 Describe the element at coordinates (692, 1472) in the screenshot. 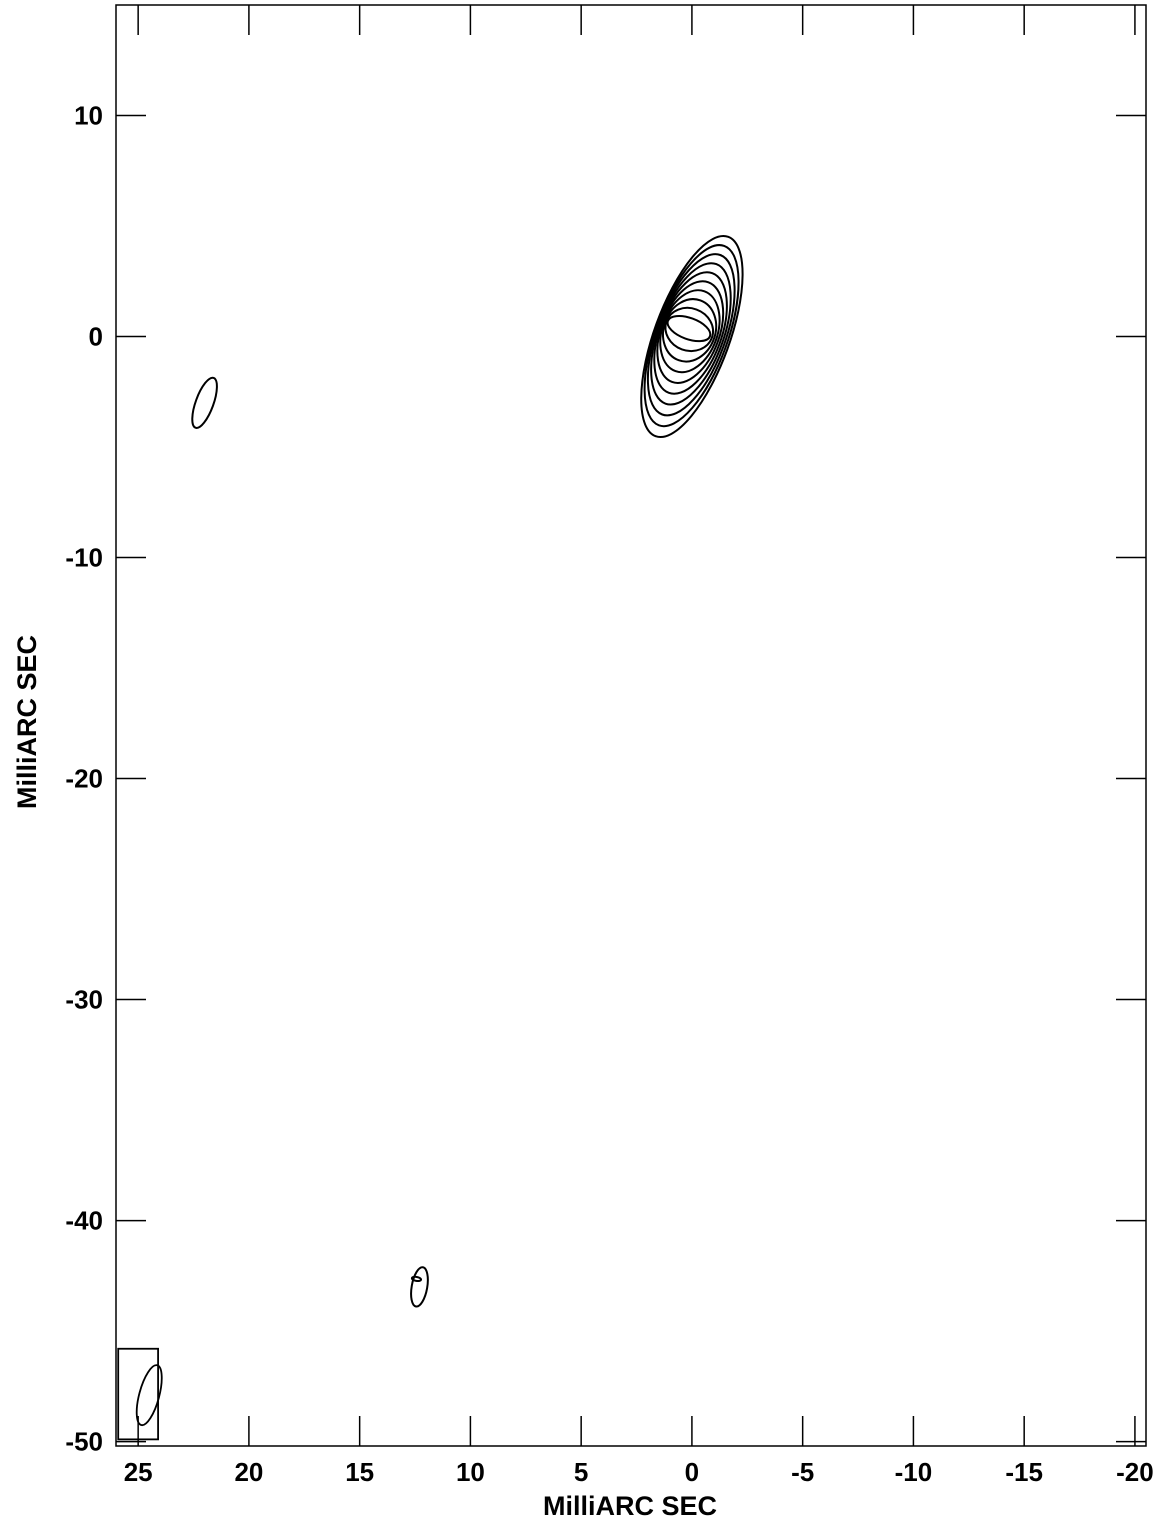

I see `x-tick-label: 0` at that location.